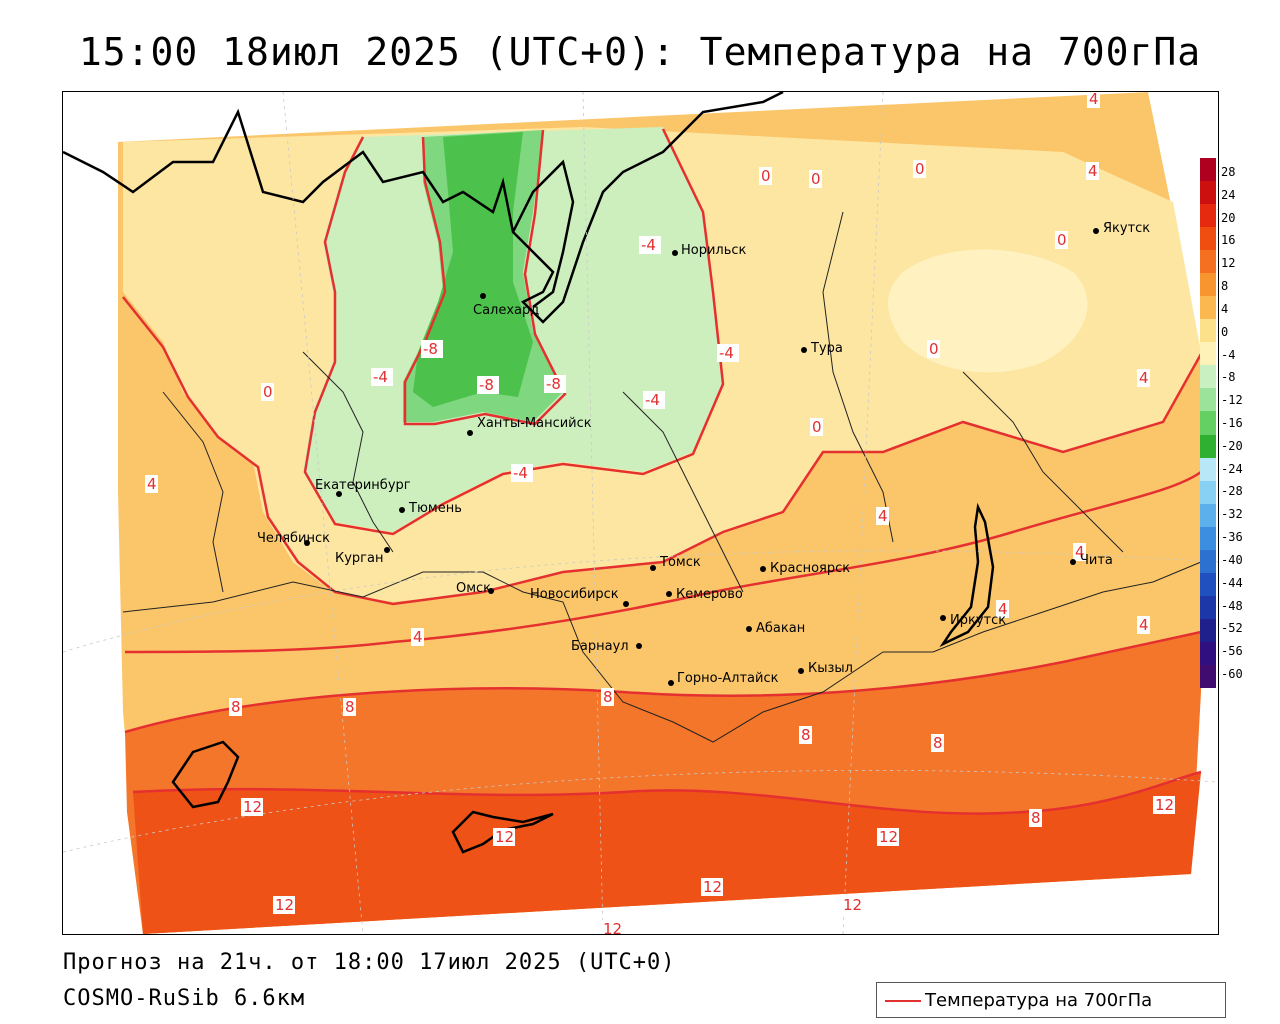 The height and width of the screenshot is (1024, 1280). Describe the element at coordinates (780, 628) in the screenshot. I see `city-label: Абакан` at that location.